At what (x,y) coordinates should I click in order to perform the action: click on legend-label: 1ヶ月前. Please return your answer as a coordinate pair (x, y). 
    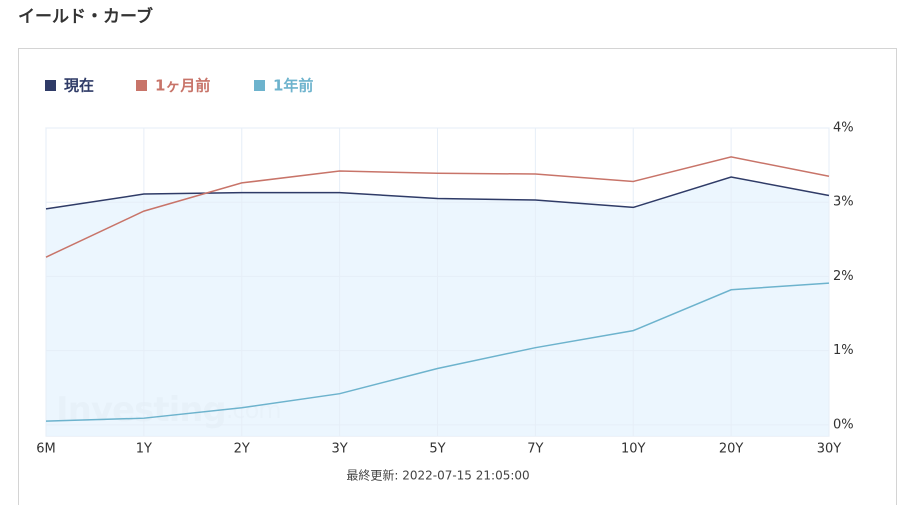
    Looking at the image, I should click on (182, 86).